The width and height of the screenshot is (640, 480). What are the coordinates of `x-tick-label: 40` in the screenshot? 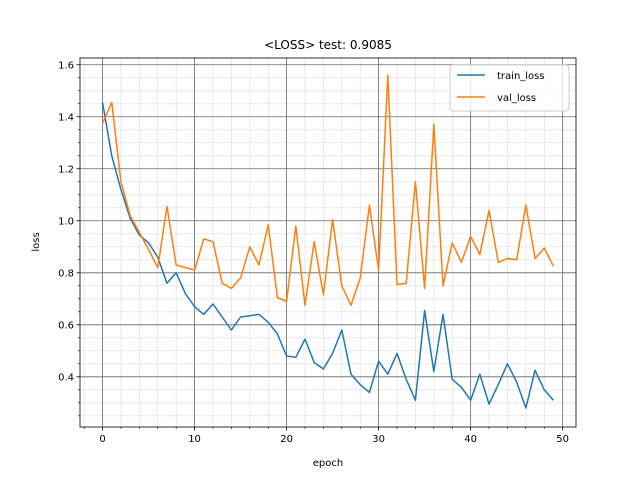 It's located at (470, 439).